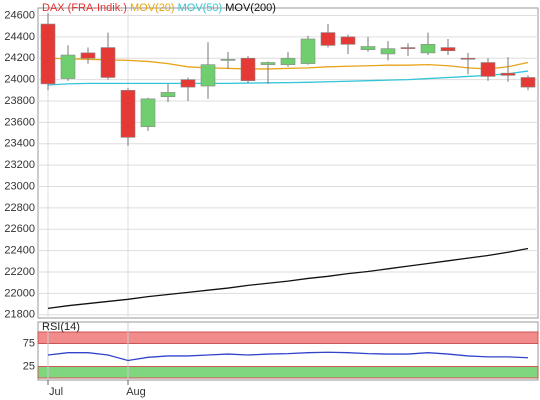 The width and height of the screenshot is (540, 400). I want to click on y-tick-label: 25, so click(29, 366).